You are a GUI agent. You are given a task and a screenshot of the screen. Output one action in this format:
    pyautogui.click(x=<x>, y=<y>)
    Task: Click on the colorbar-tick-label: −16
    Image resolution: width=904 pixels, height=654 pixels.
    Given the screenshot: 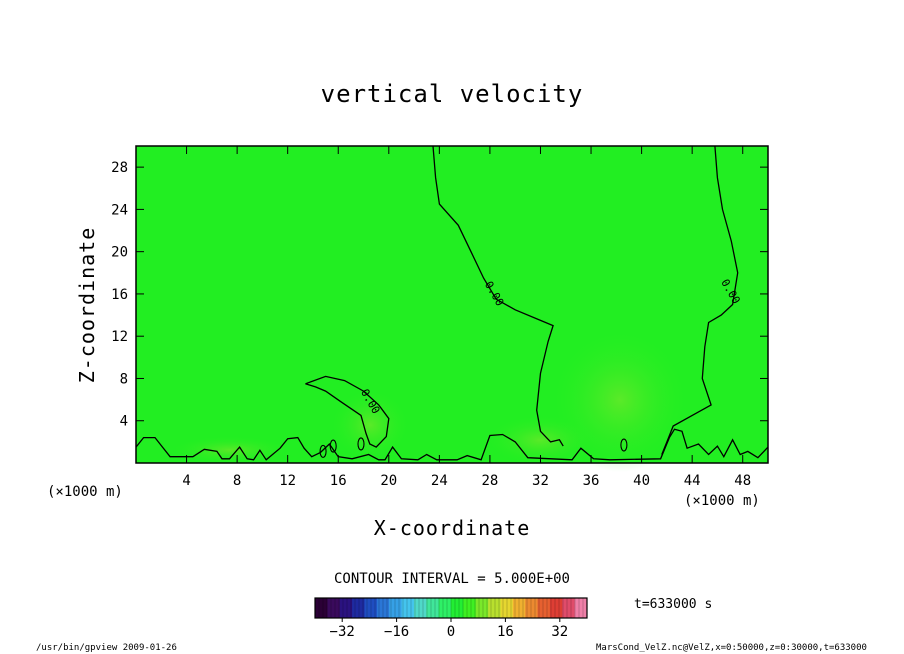 What is the action you would take?
    pyautogui.click(x=396, y=632)
    